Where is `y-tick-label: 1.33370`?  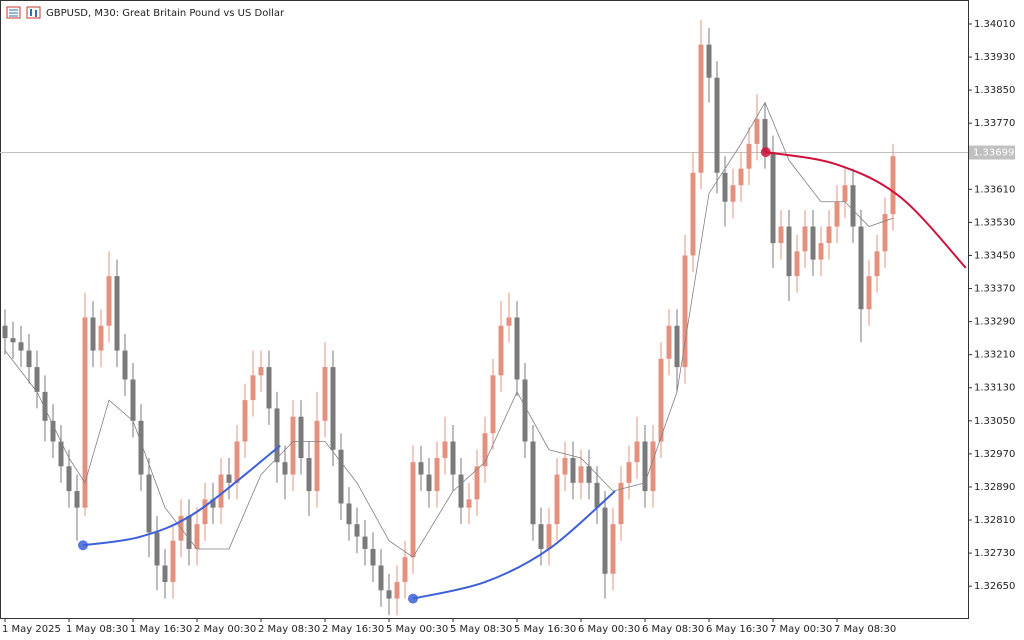
y-tick-label: 1.33370 is located at coordinates (994, 289).